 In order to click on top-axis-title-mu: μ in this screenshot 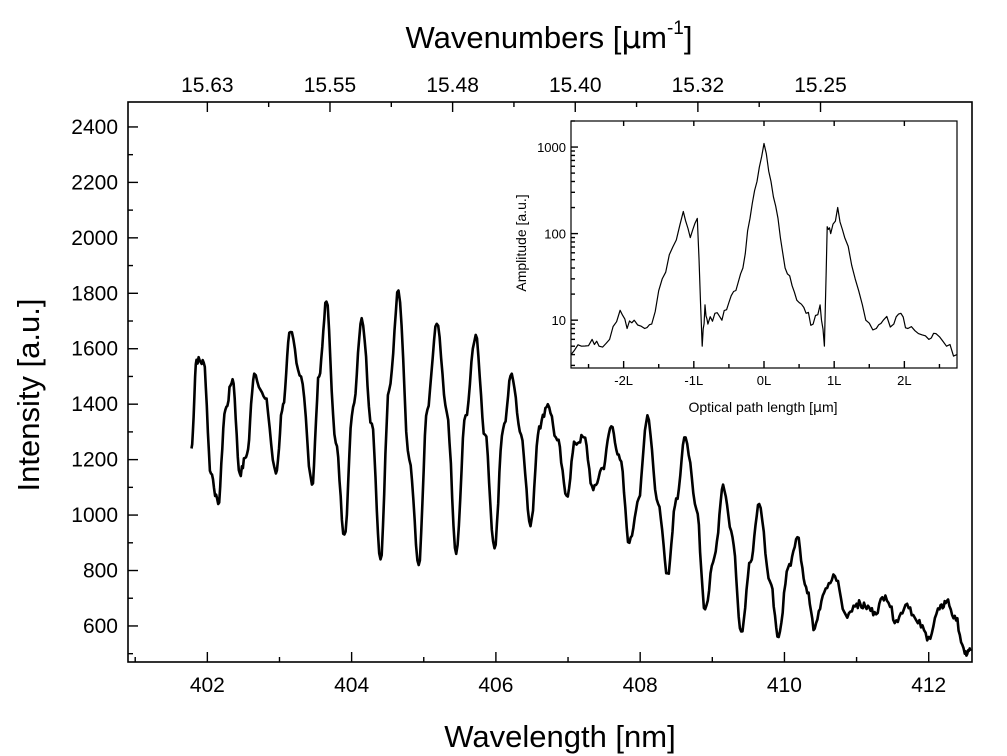, I will do `click(631, 38)`.